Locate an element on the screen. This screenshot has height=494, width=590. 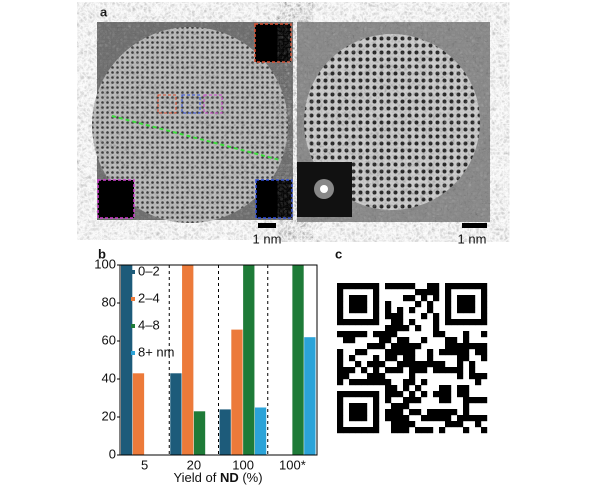
qr-code is located at coordinates (412, 358).